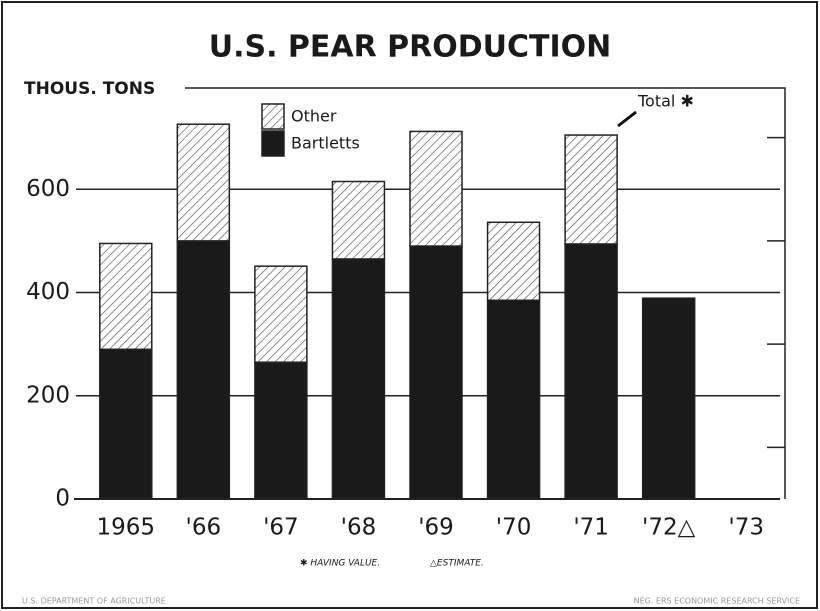 This screenshot has width=820, height=611. I want to click on annotation: Total ✱, so click(665, 101).